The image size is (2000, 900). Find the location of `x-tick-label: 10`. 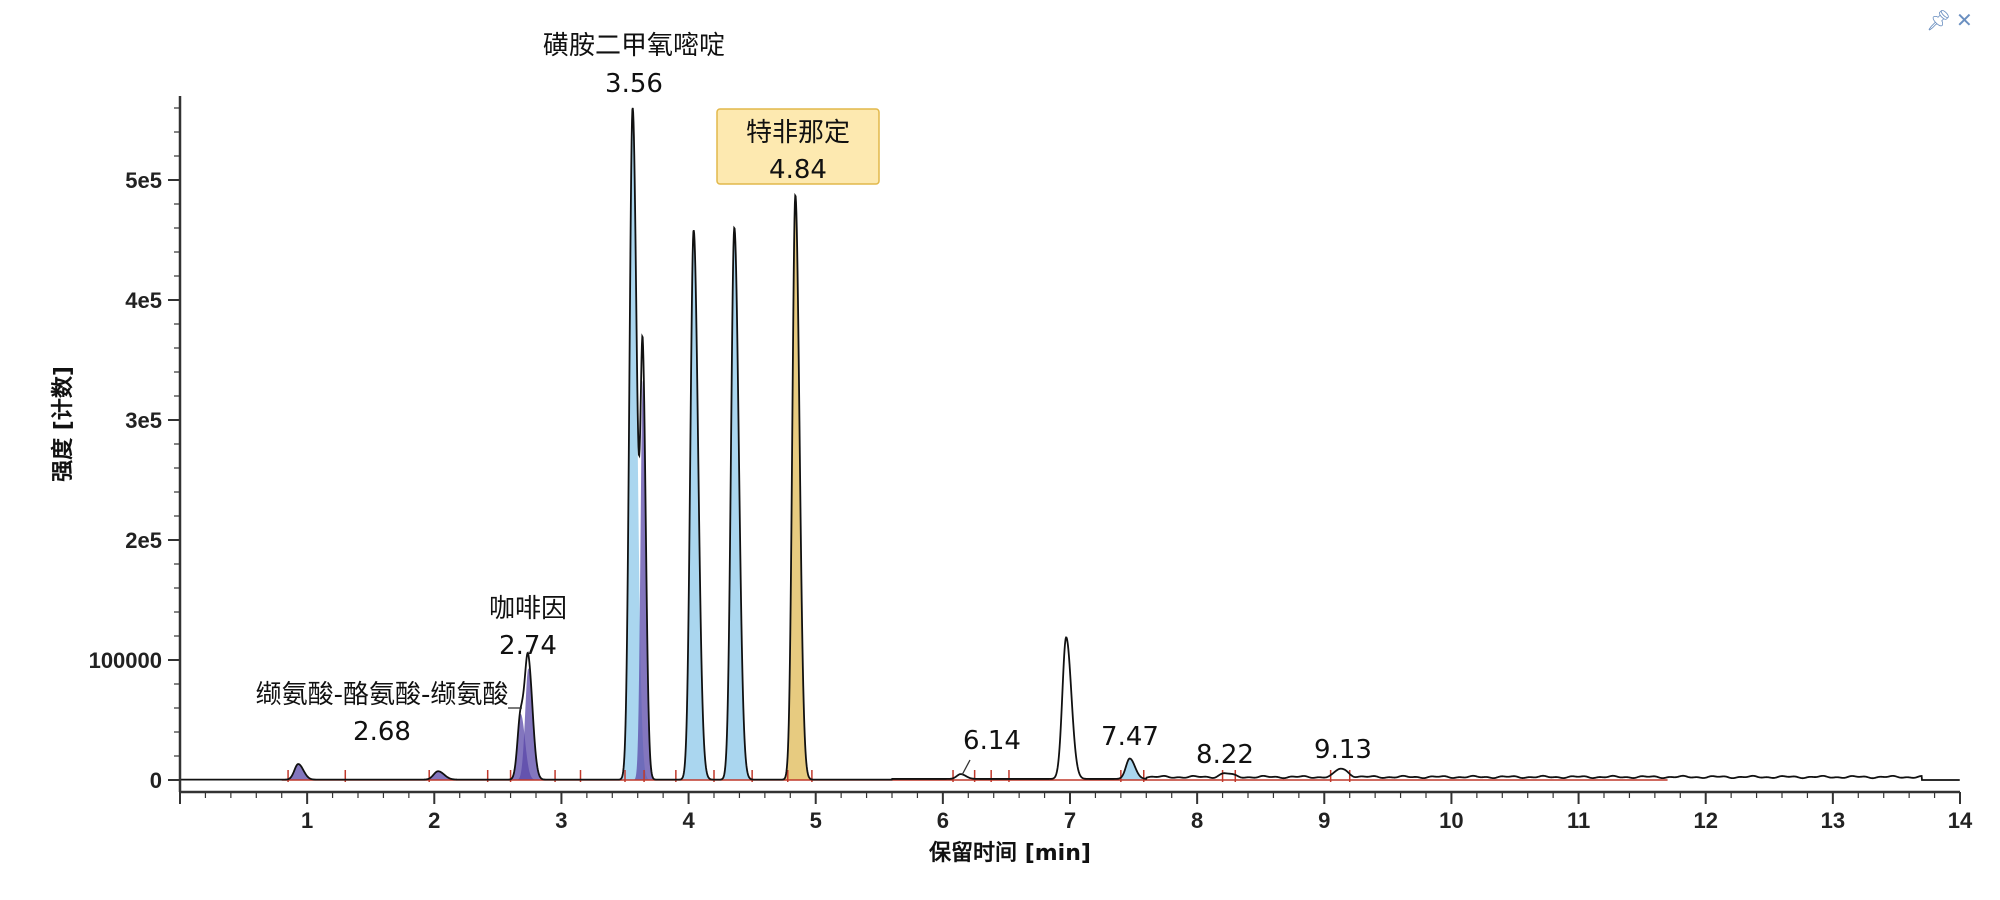

x-tick-label: 10 is located at coordinates (1451, 820).